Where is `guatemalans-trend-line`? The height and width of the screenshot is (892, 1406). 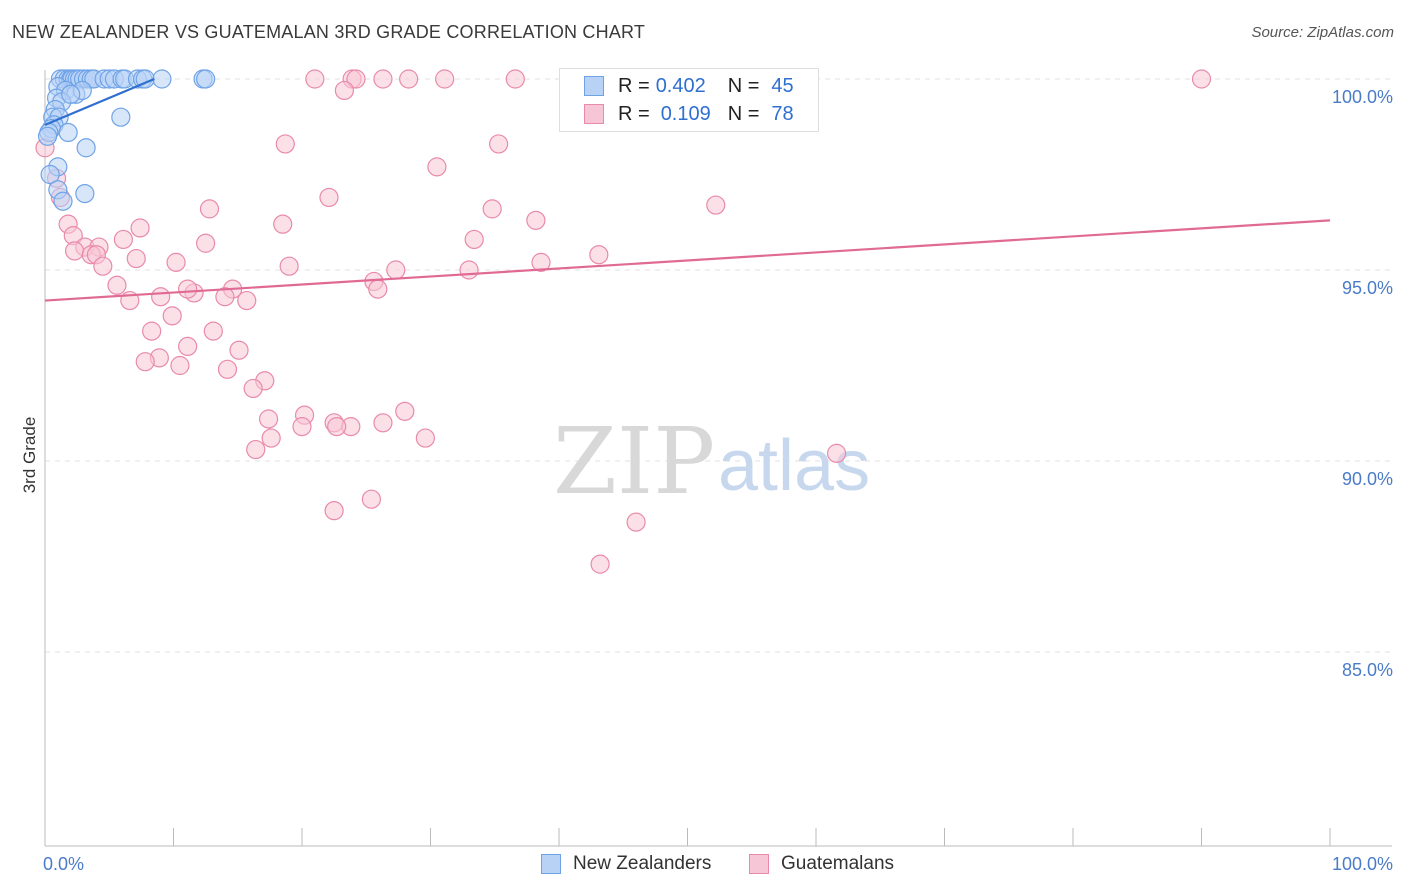
guatemalans-trend-line is located at coordinates (687, 260).